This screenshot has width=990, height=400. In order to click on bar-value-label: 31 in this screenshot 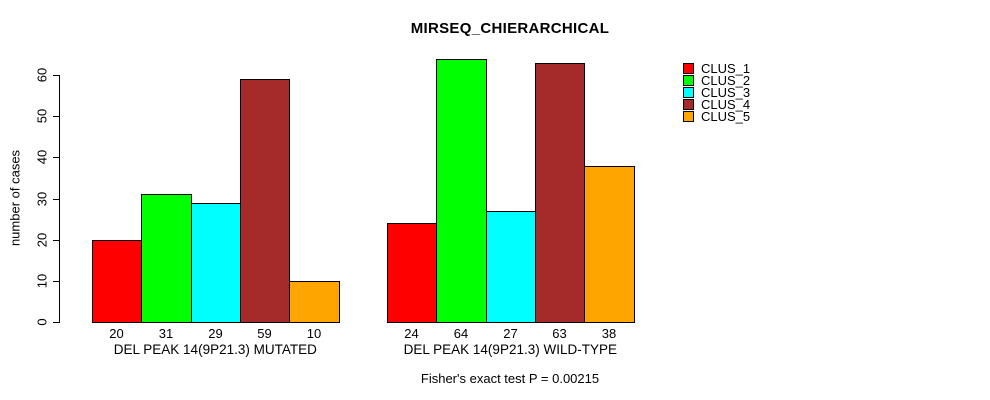, I will do `click(166, 333)`.